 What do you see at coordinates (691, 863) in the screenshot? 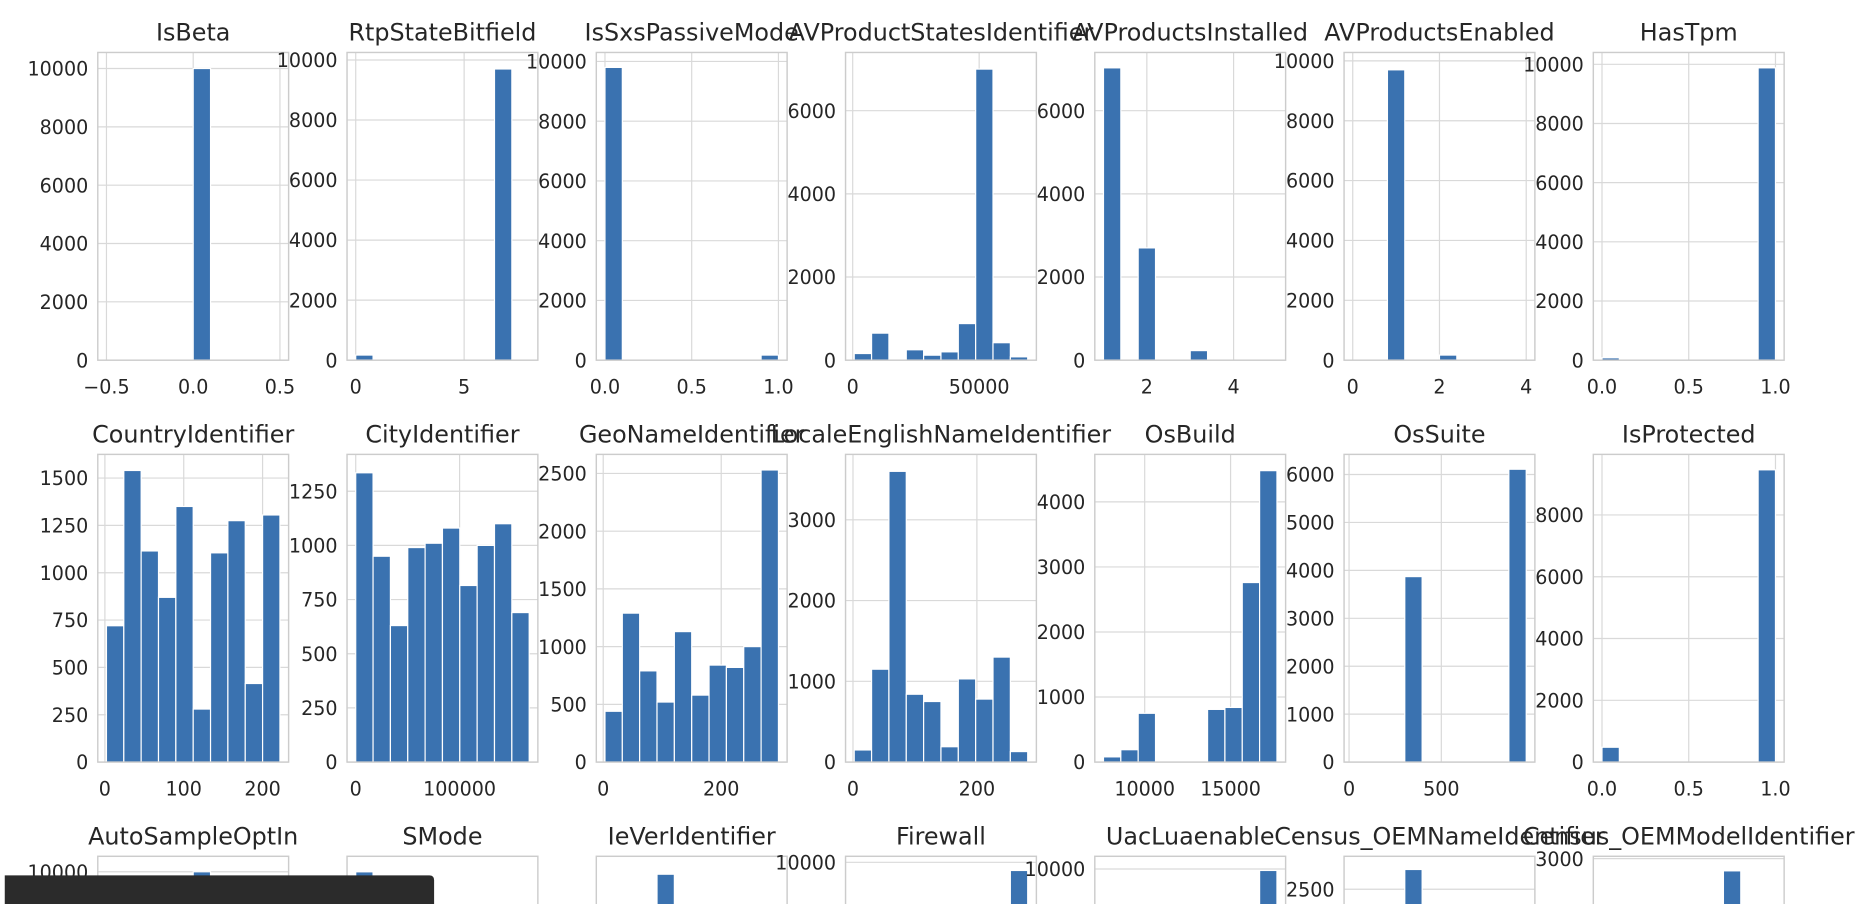
I see `subplot: IeVerIdentifier` at bounding box center [691, 863].